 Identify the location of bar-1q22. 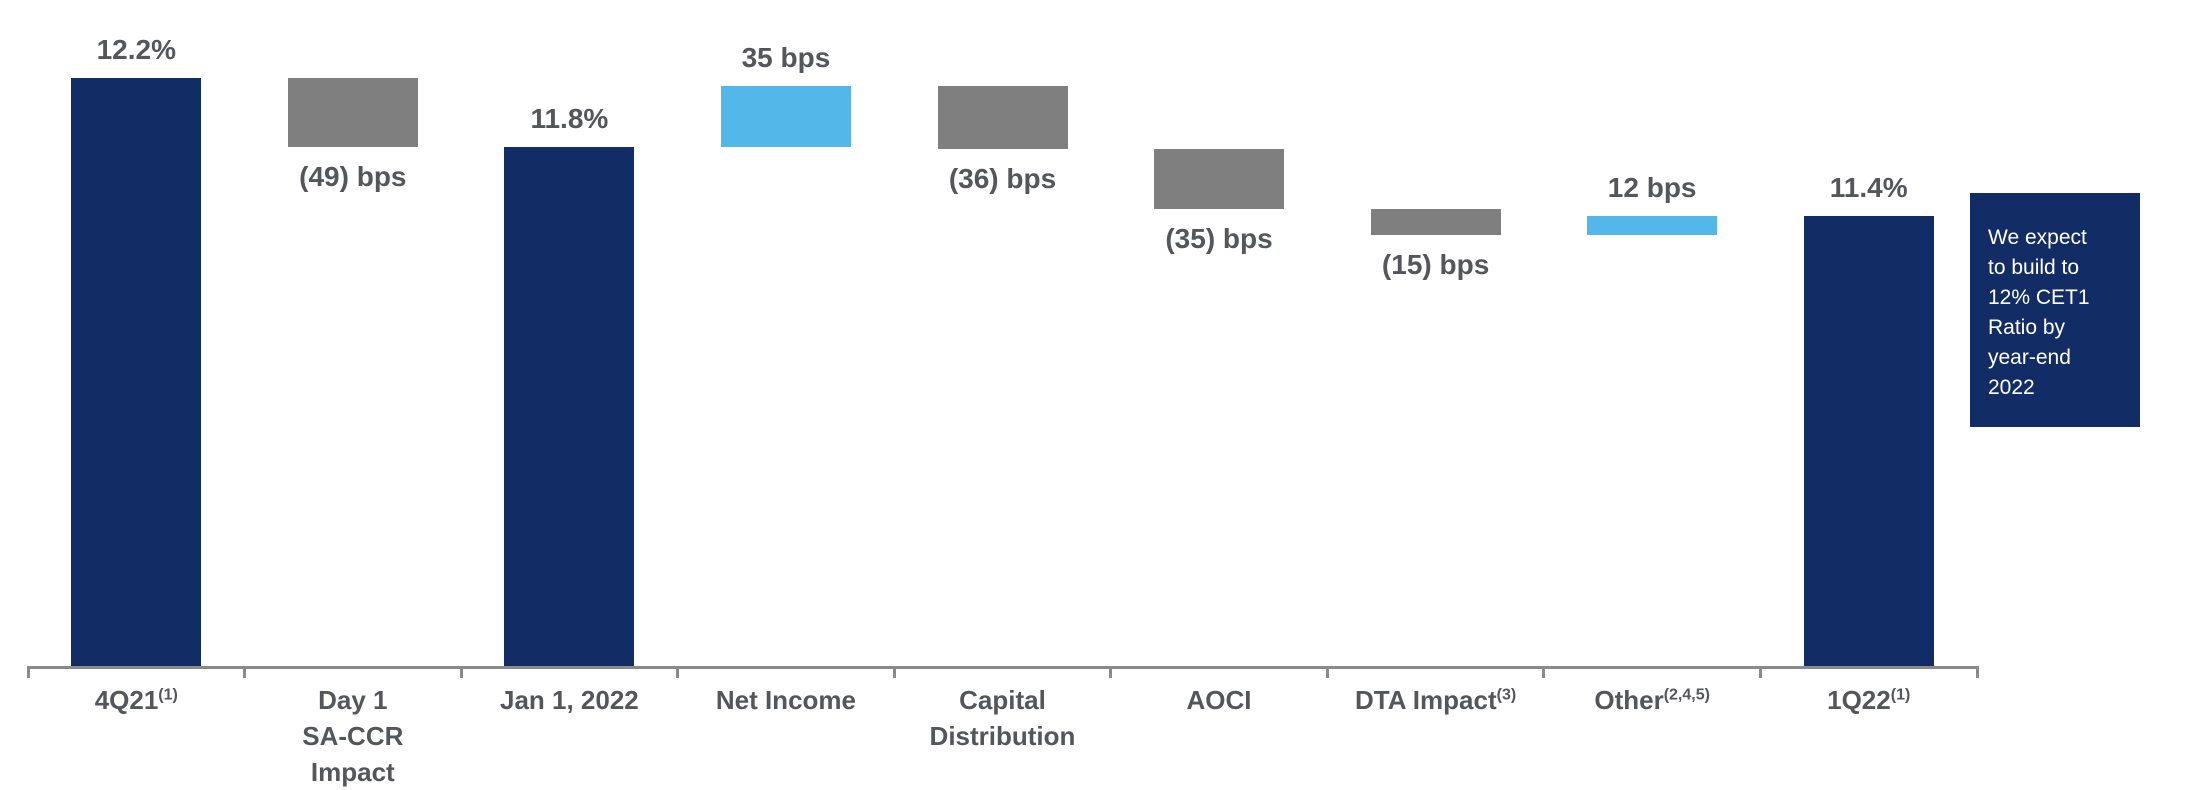
(1868, 441).